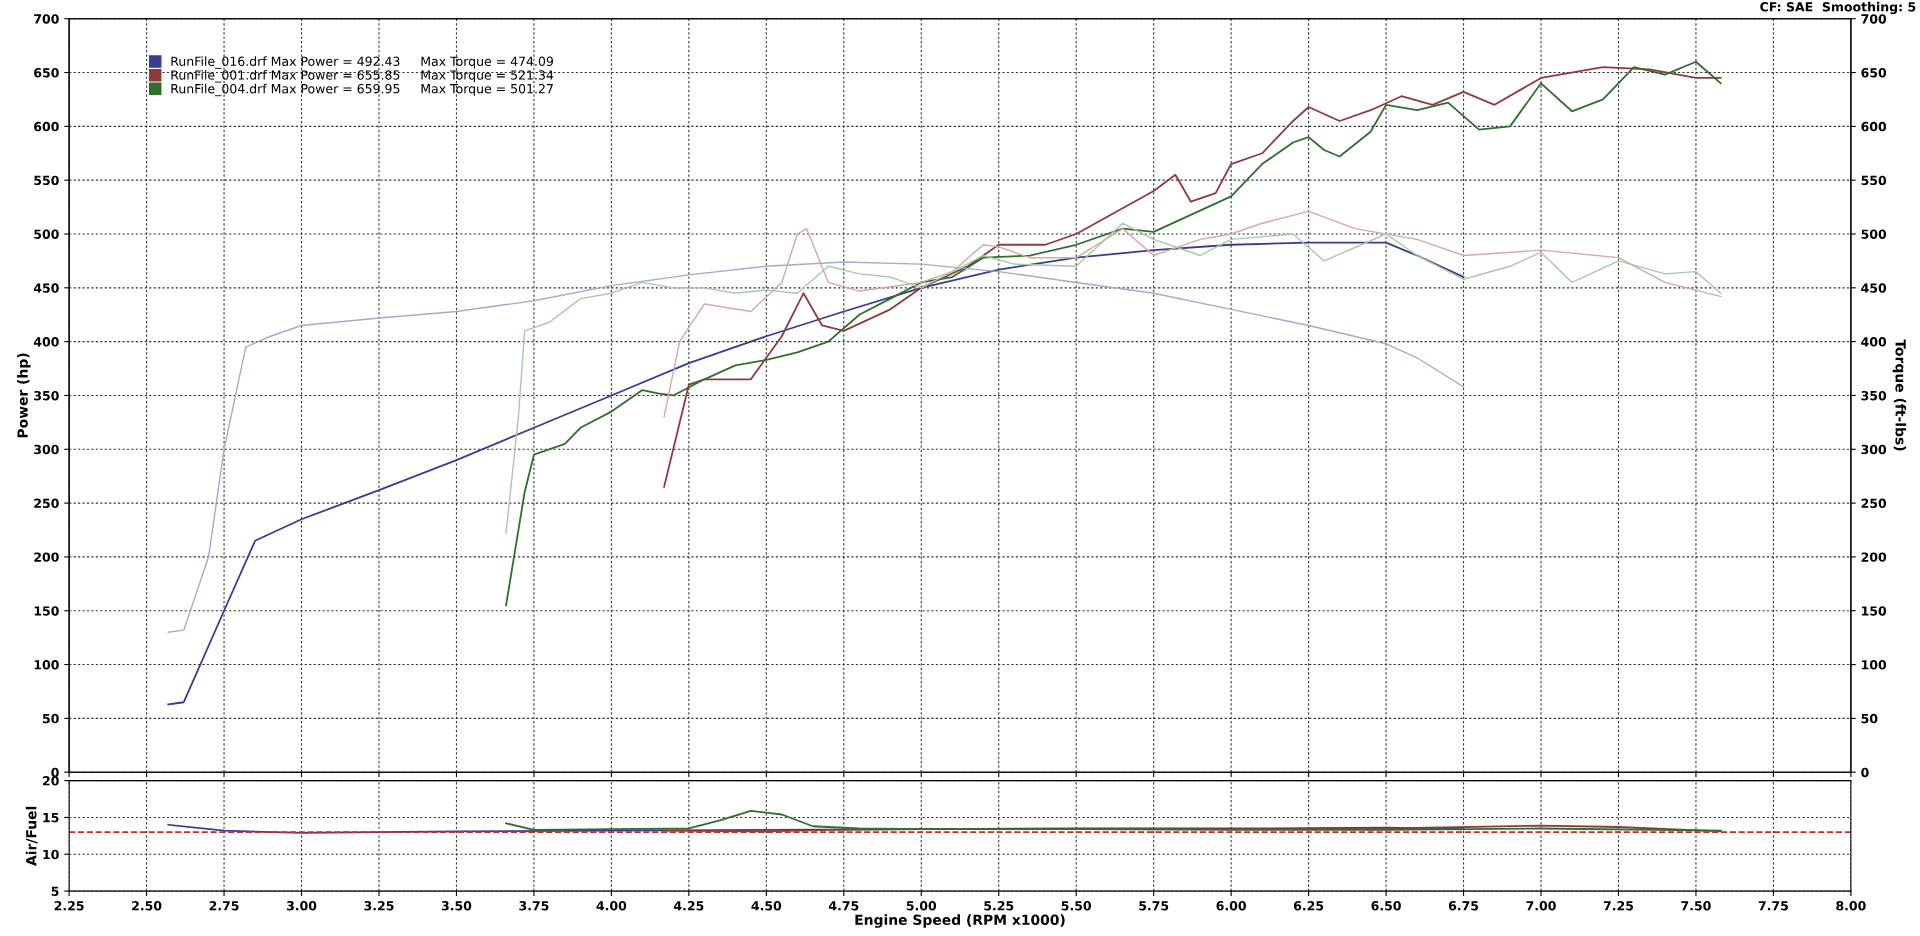 The width and height of the screenshot is (1920, 936). Describe the element at coordinates (999, 906) in the screenshot. I see `x-tick-label: 5.25` at that location.